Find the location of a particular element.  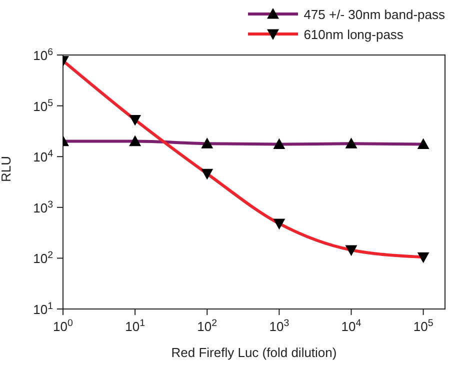

y-tick-label: 10$^{4}$ is located at coordinates (43, 156).